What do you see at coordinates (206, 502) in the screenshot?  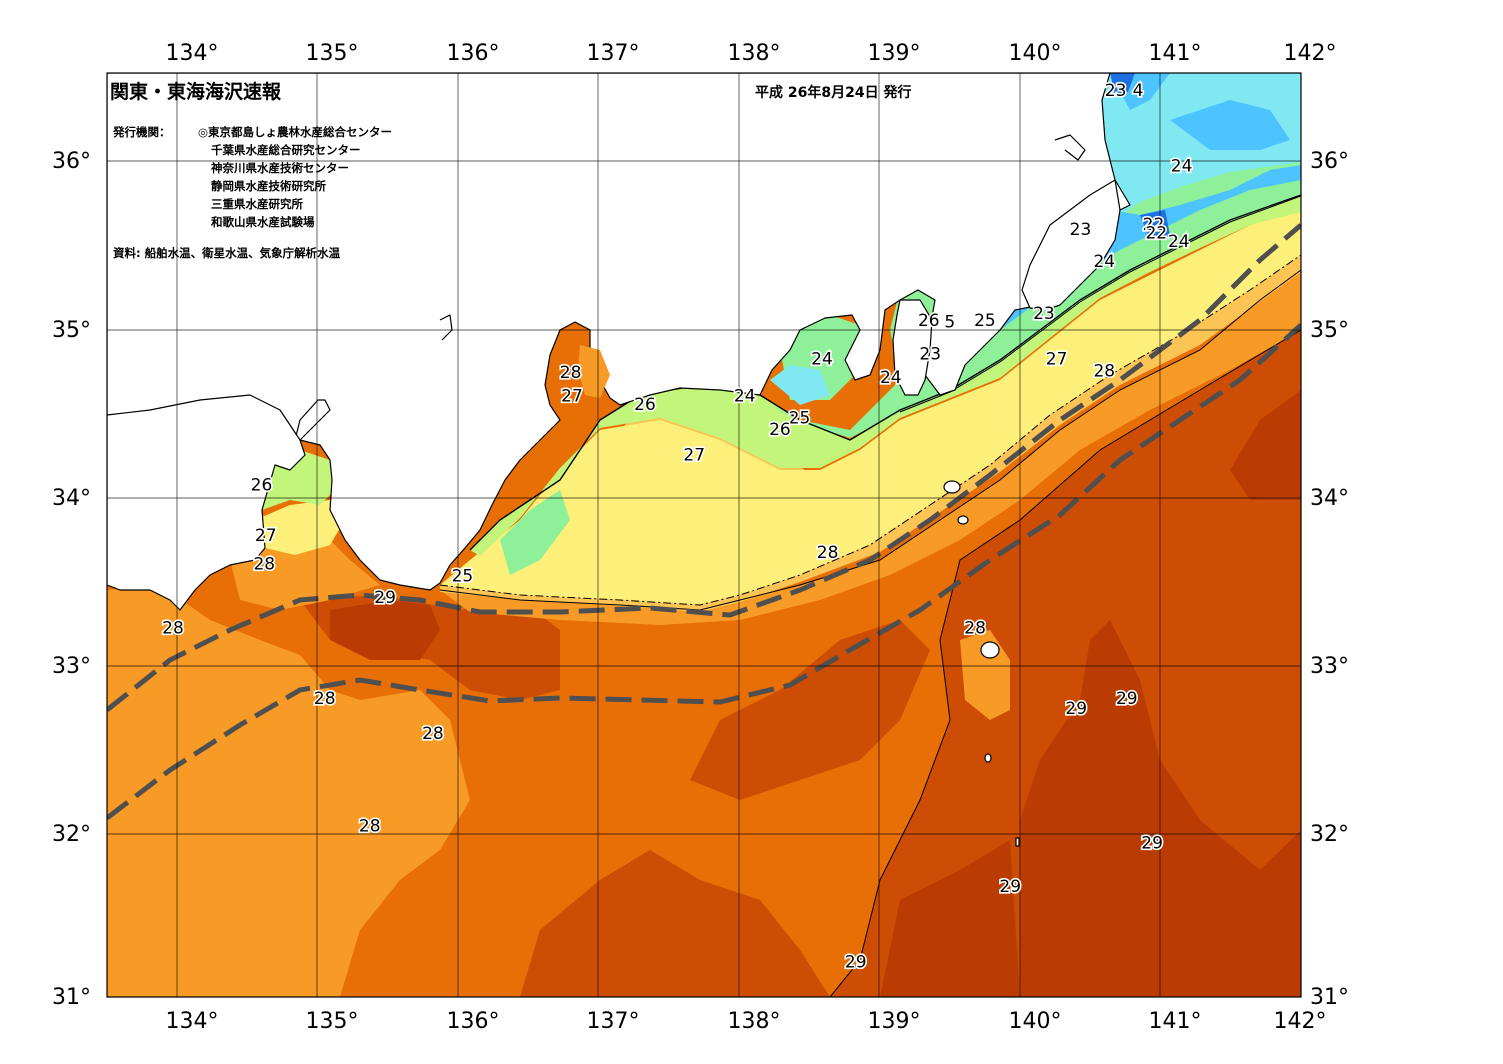 I see `shikoku` at bounding box center [206, 502].